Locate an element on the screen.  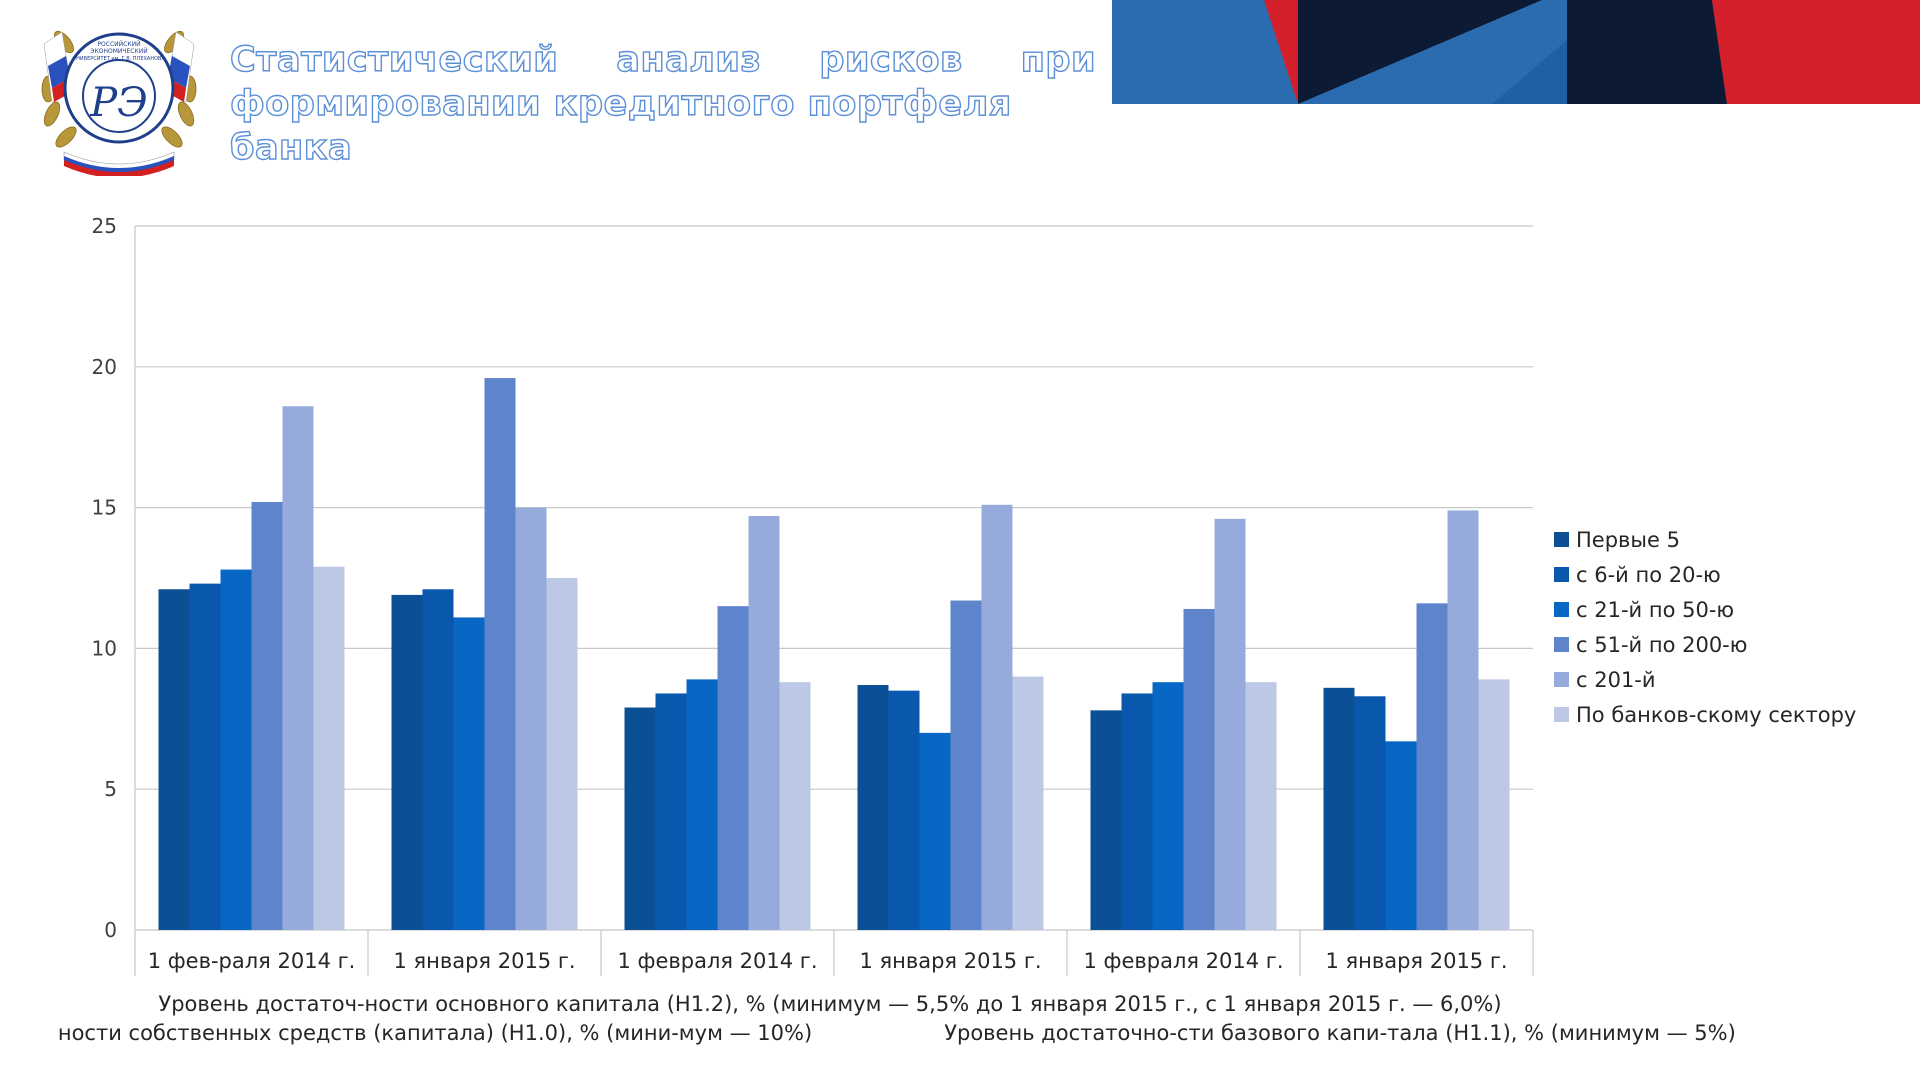
x-axis is located at coordinates (834, 953).